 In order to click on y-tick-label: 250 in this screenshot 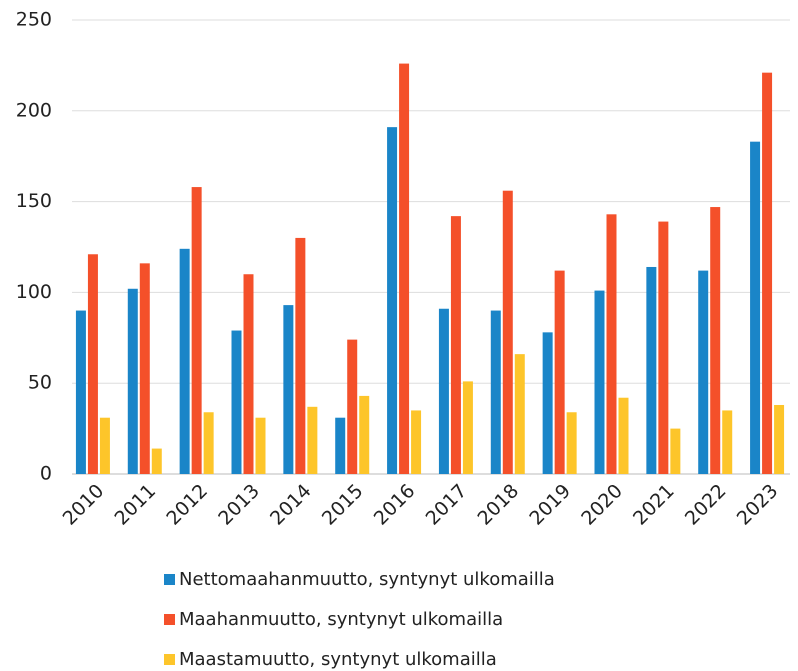, I will do `click(34, 20)`.